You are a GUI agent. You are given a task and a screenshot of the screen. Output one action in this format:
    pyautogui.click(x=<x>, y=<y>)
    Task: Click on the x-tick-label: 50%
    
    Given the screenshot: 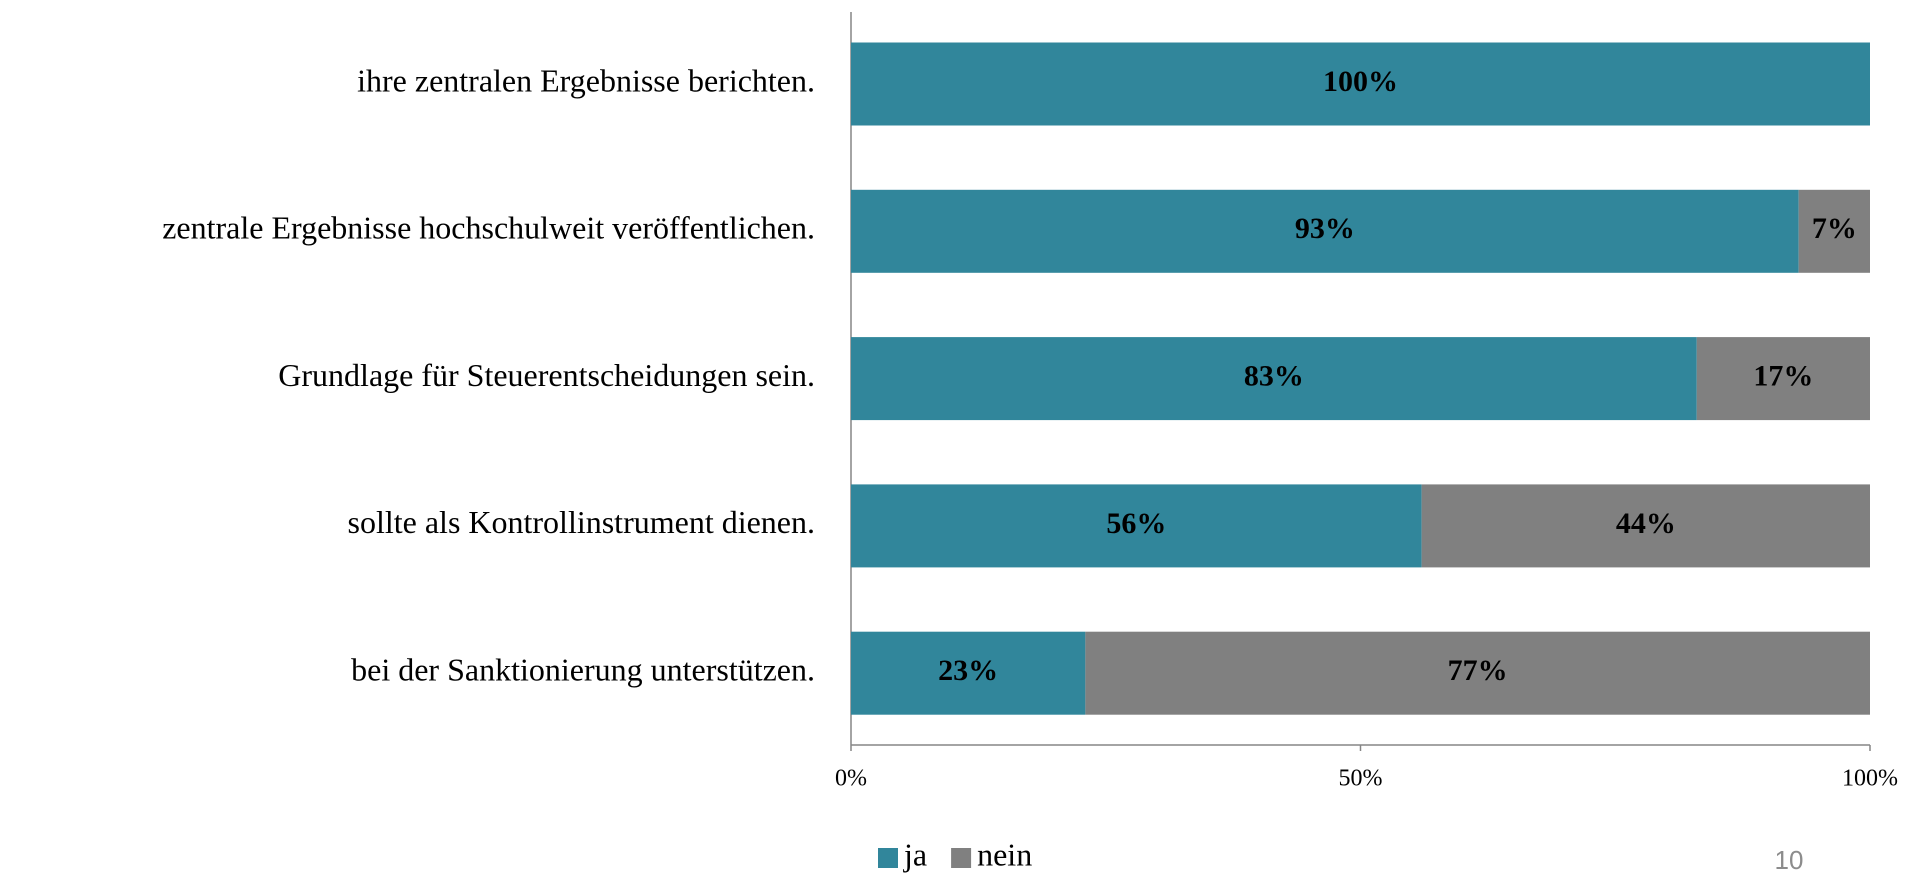 What is the action you would take?
    pyautogui.click(x=1361, y=779)
    